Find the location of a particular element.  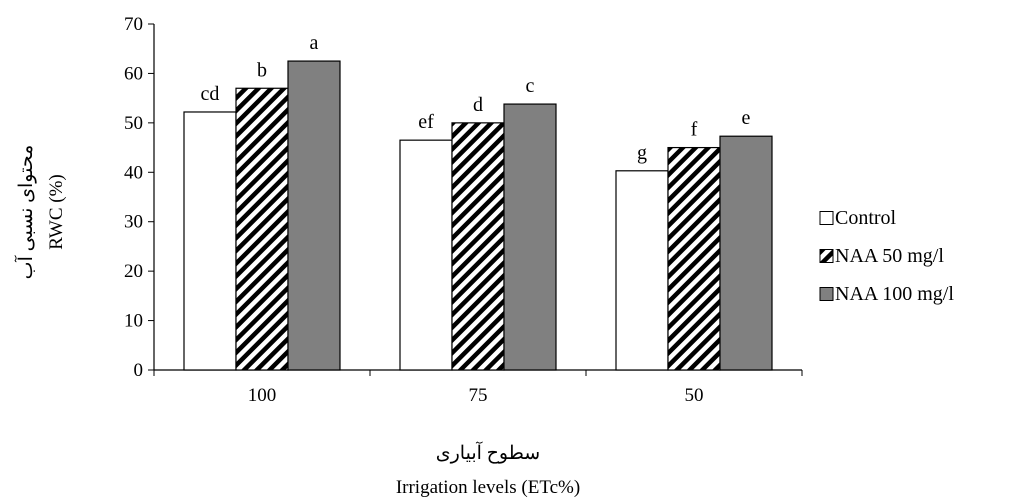

significance-letter: b is located at coordinates (262, 70).